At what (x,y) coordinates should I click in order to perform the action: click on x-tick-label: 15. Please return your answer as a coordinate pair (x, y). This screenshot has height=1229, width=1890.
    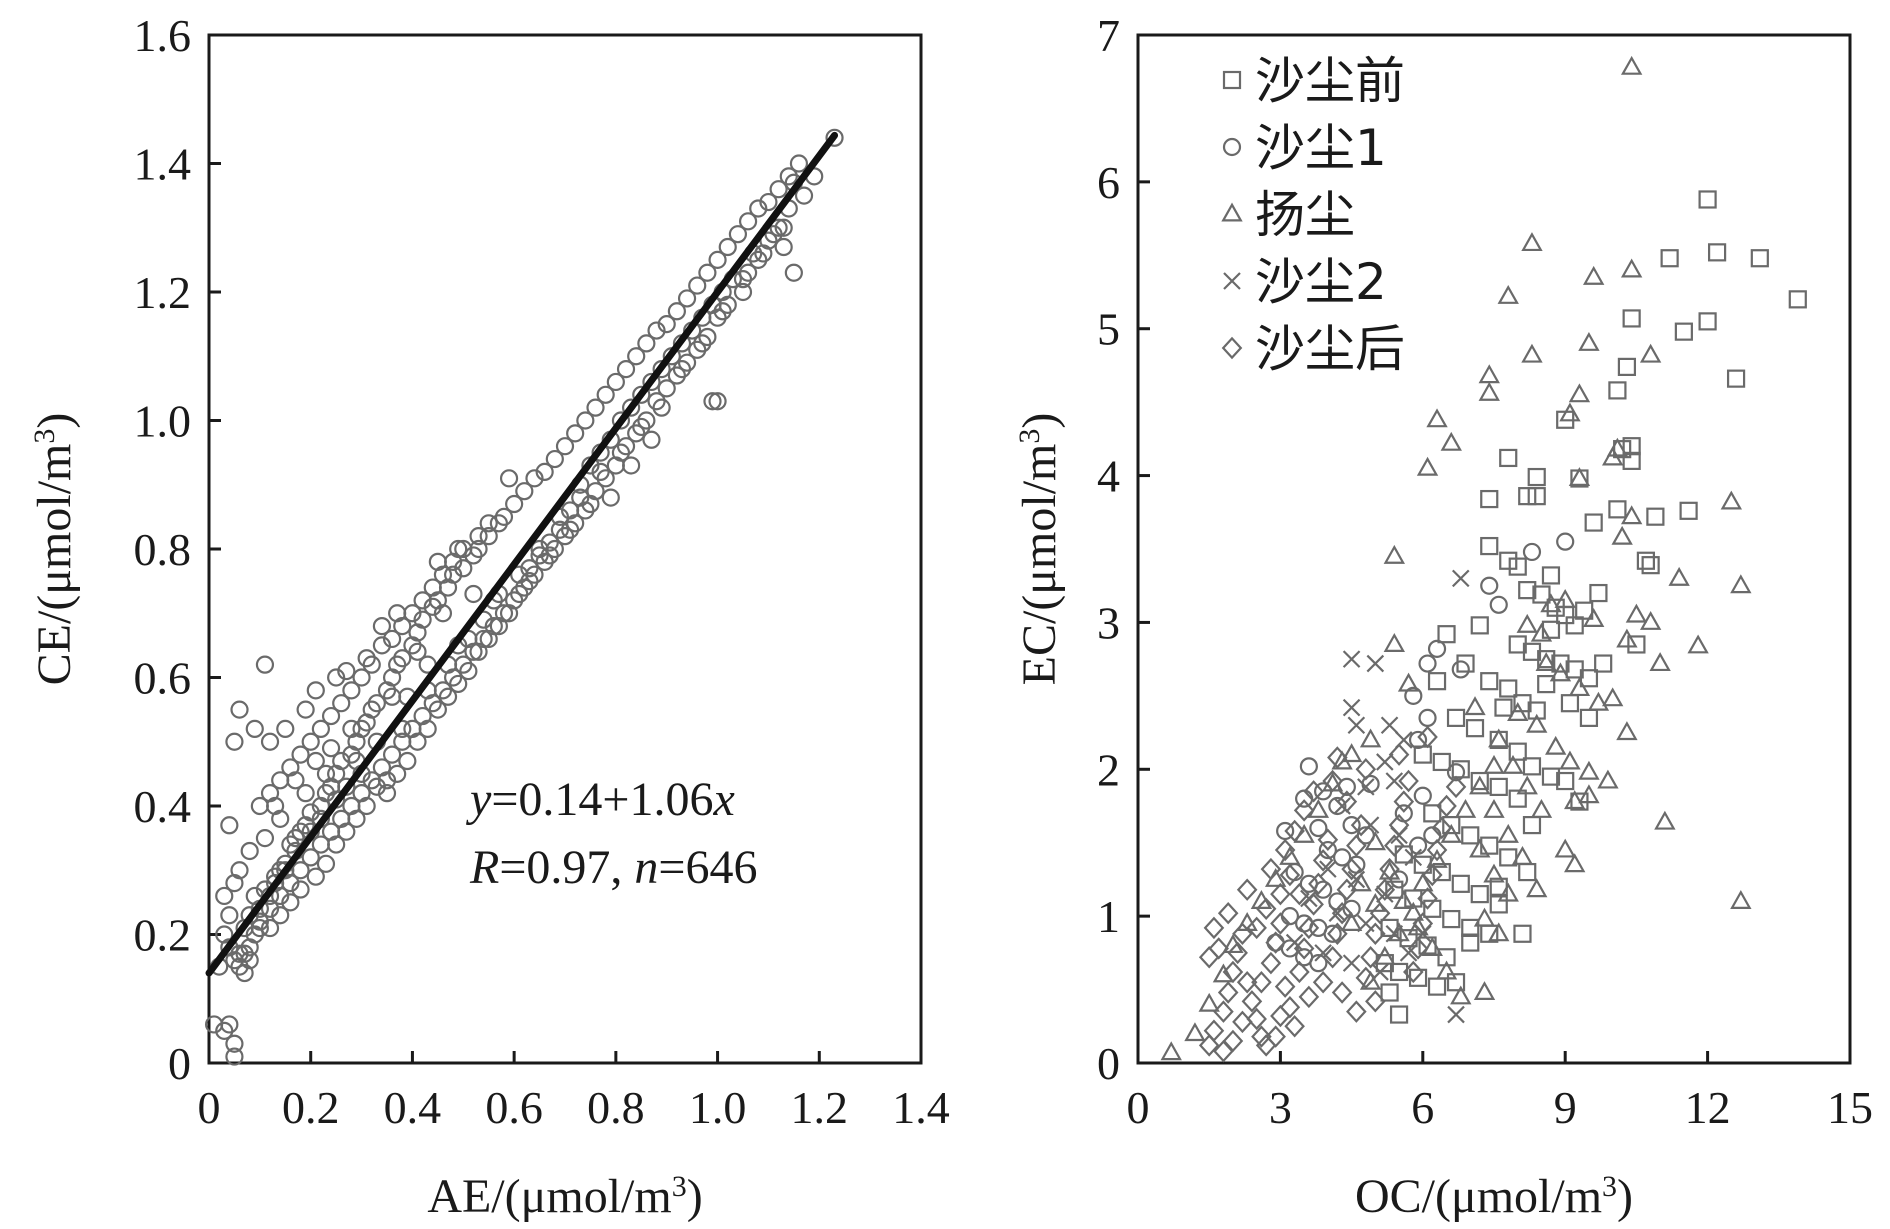
    Looking at the image, I should click on (1850, 1107).